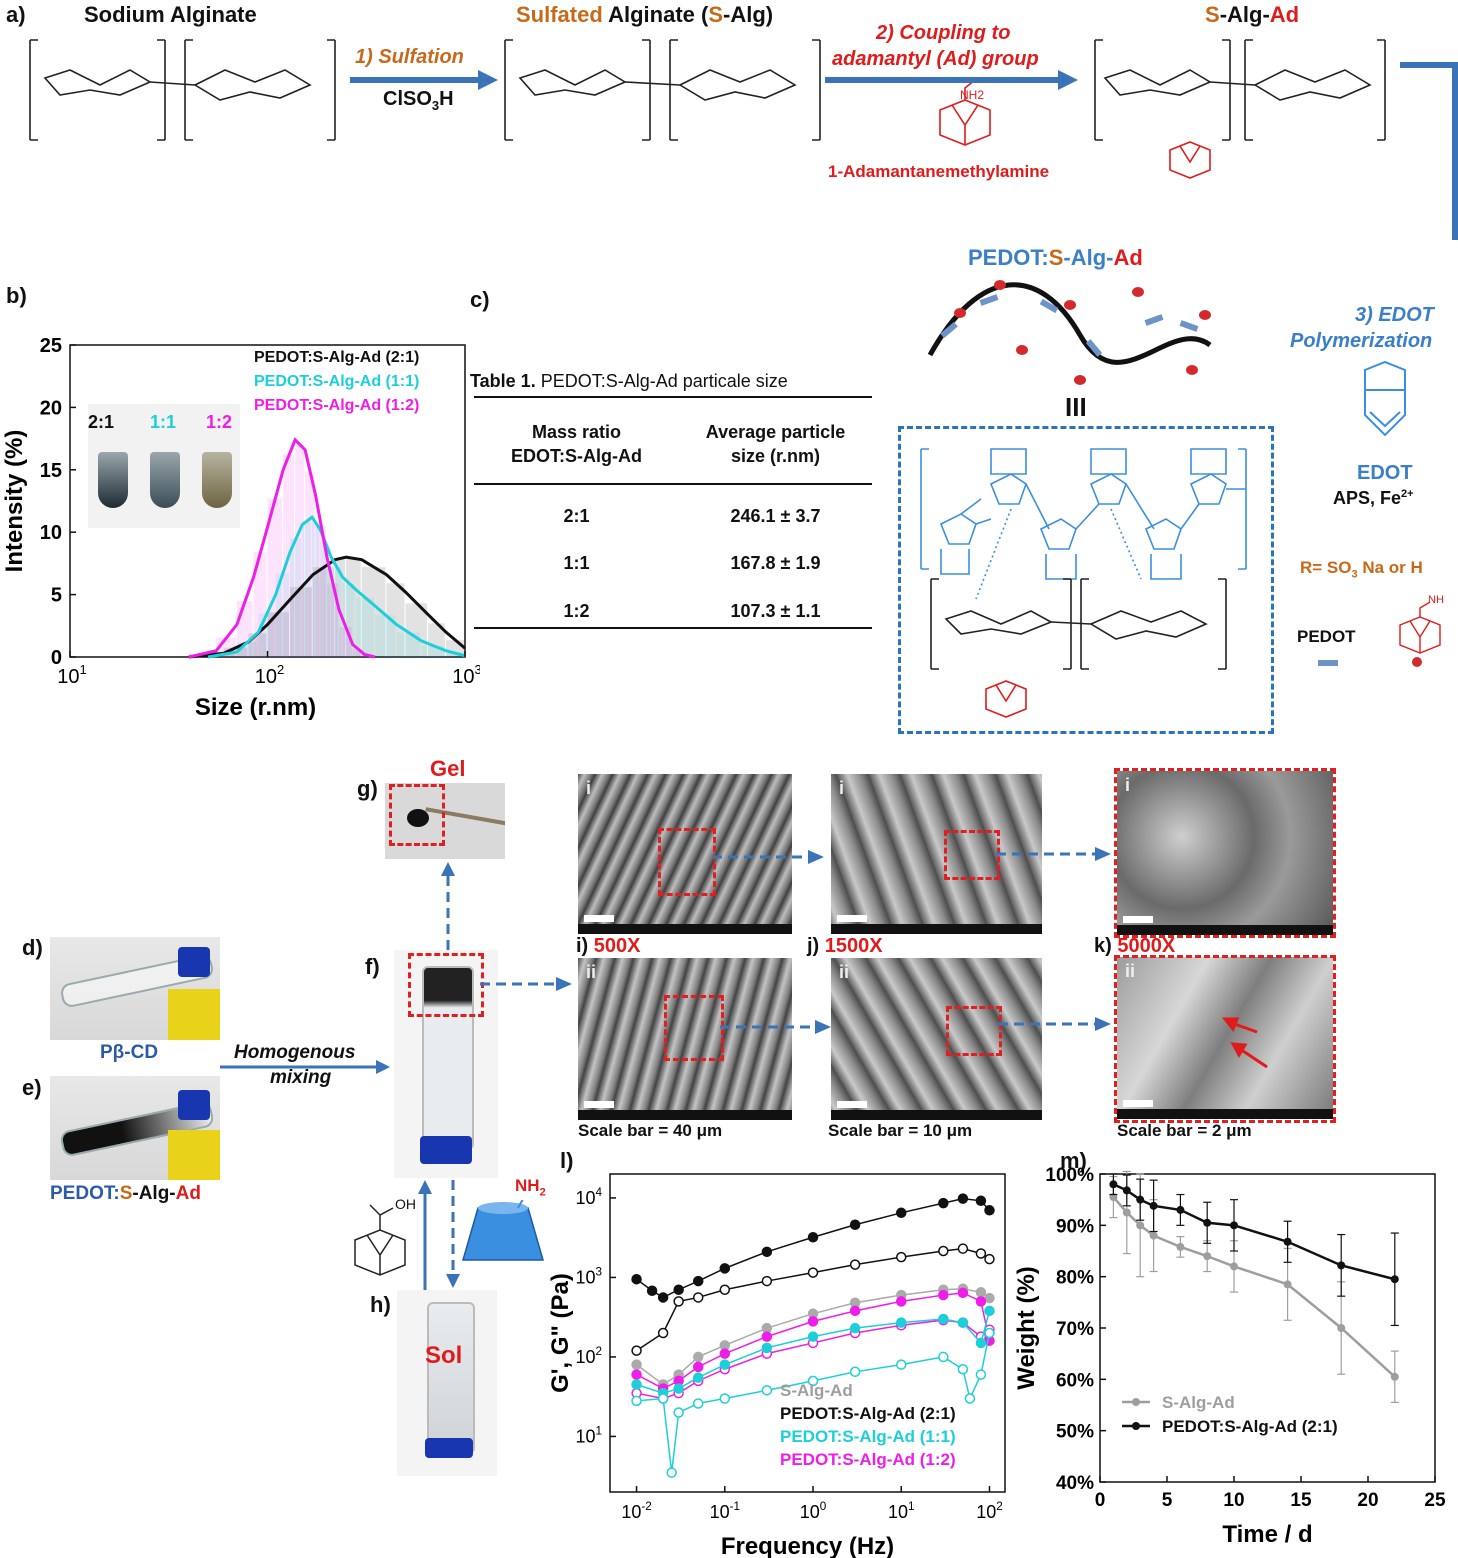 The image size is (1458, 1558). I want to click on y-tick-label: 25, so click(51, 346).